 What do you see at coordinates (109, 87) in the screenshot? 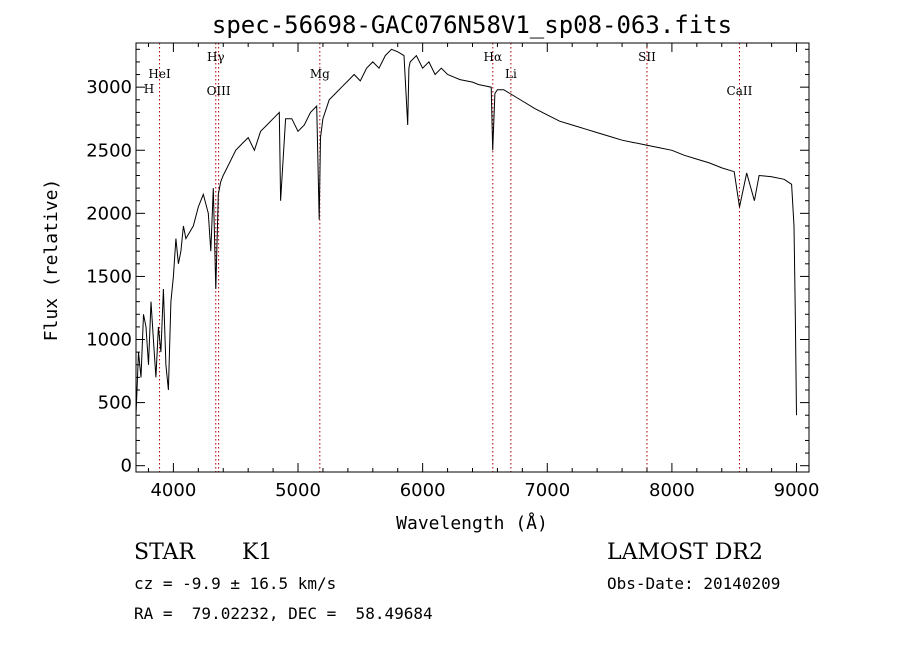
I see `y-tick-label-6: 3000` at bounding box center [109, 87].